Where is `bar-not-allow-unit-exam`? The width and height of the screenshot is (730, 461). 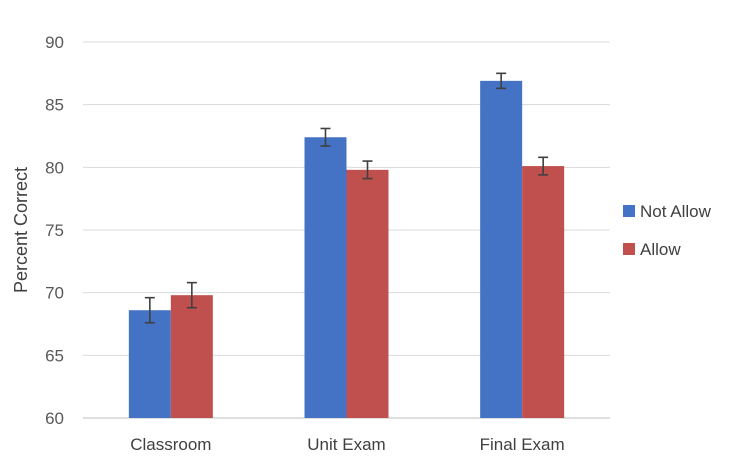
bar-not-allow-unit-exam is located at coordinates (325, 277).